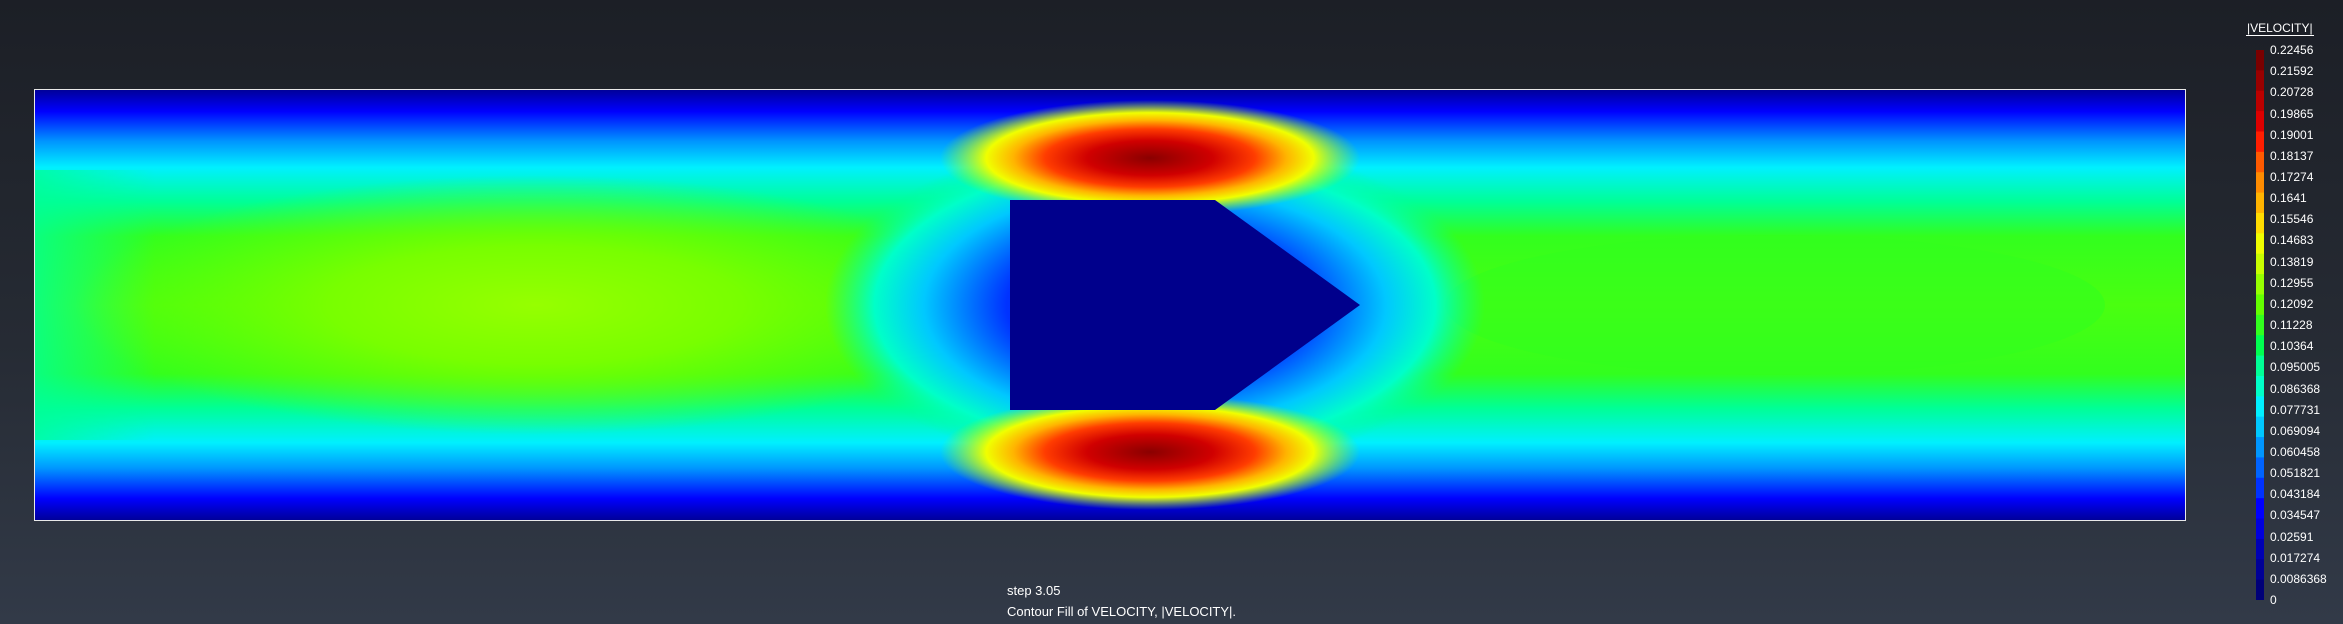 The width and height of the screenshot is (2343, 624). I want to click on legend-value-label: 0.20728, so click(2292, 92).